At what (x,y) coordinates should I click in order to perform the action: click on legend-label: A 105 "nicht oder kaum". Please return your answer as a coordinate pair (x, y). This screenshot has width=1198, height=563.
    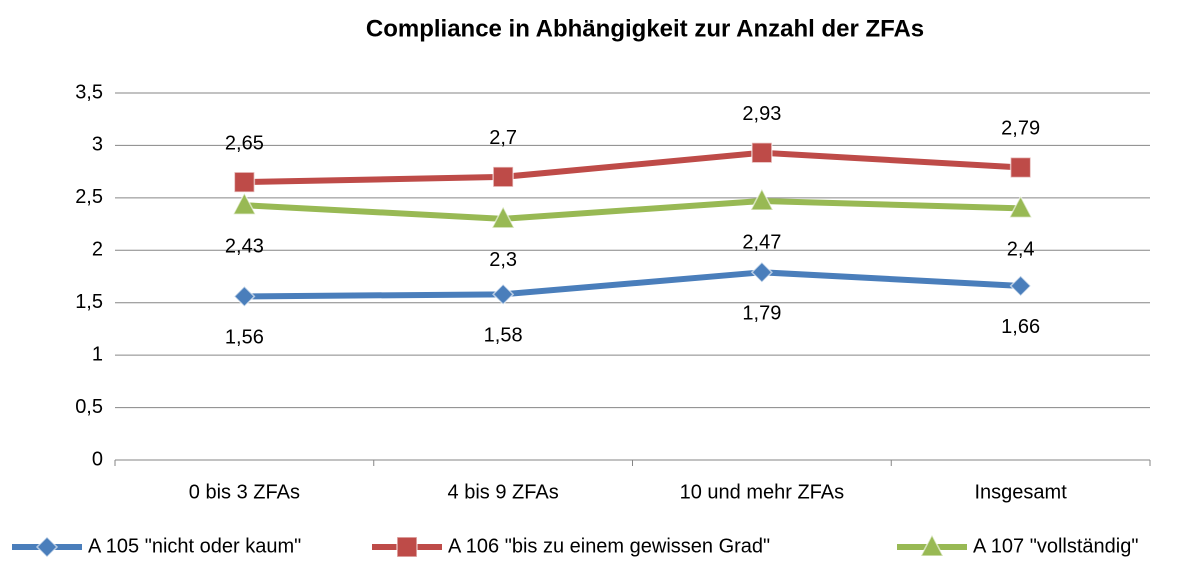
    Looking at the image, I should click on (194, 546).